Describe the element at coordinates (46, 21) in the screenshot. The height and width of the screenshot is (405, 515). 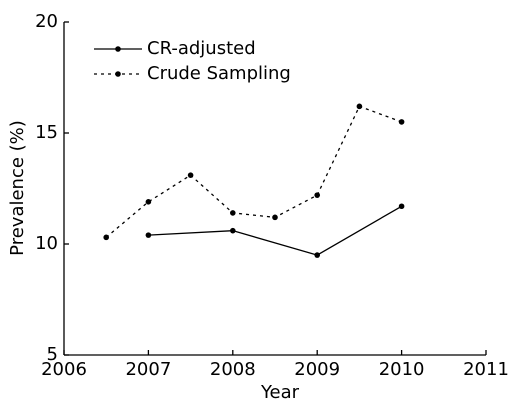
I see `y-tick-label: 20` at that location.